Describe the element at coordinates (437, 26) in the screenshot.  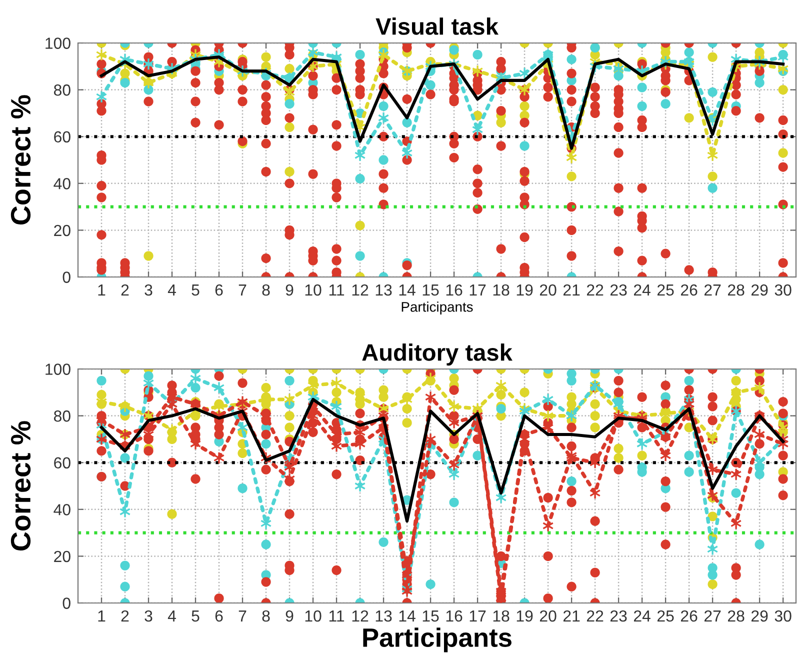
I see `chart-title: Visual task` at that location.